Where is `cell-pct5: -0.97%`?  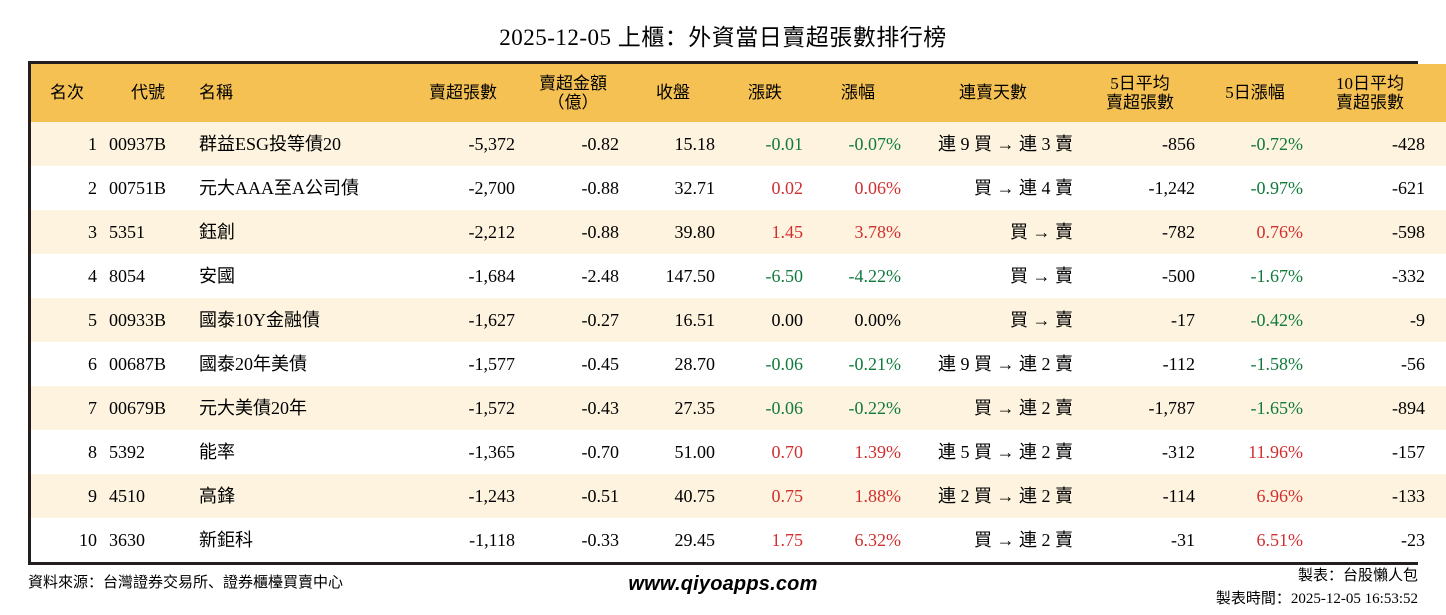 cell-pct5: -0.97% is located at coordinates (1255, 188).